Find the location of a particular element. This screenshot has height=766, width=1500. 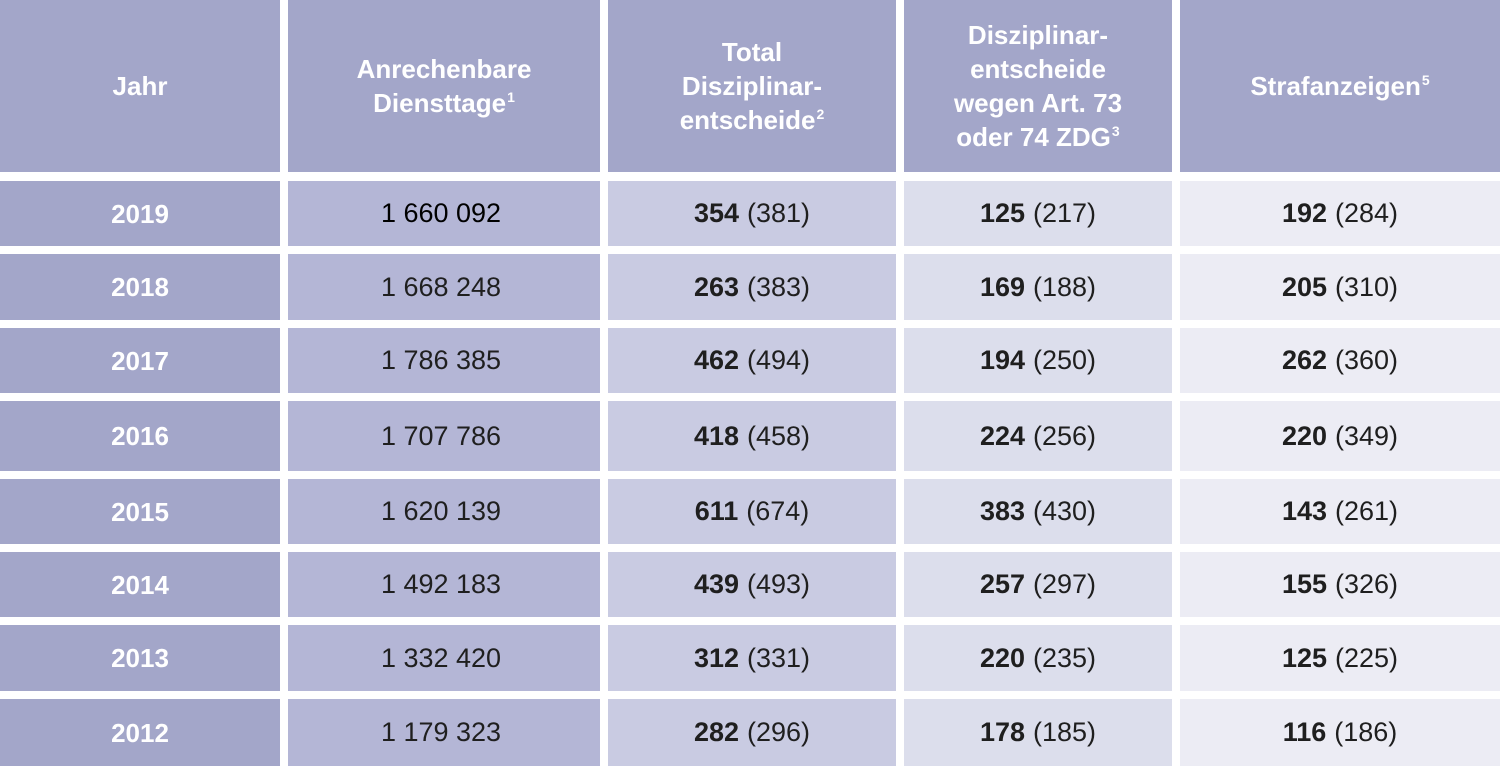

header-total-line-3: entscheide is located at coordinates (747, 120).